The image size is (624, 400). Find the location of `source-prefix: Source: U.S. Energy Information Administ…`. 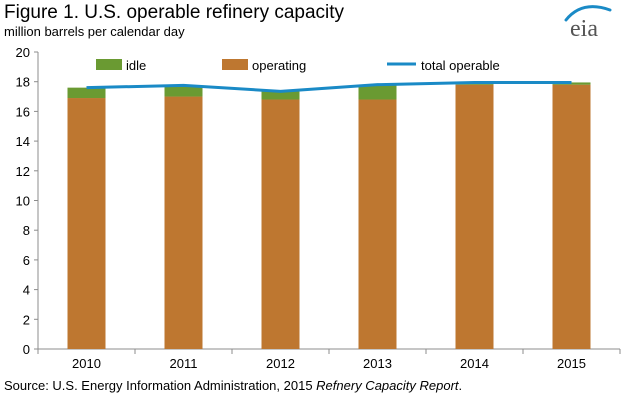

source-prefix: Source: U.S. Energy Information Administ… is located at coordinates (160, 385).